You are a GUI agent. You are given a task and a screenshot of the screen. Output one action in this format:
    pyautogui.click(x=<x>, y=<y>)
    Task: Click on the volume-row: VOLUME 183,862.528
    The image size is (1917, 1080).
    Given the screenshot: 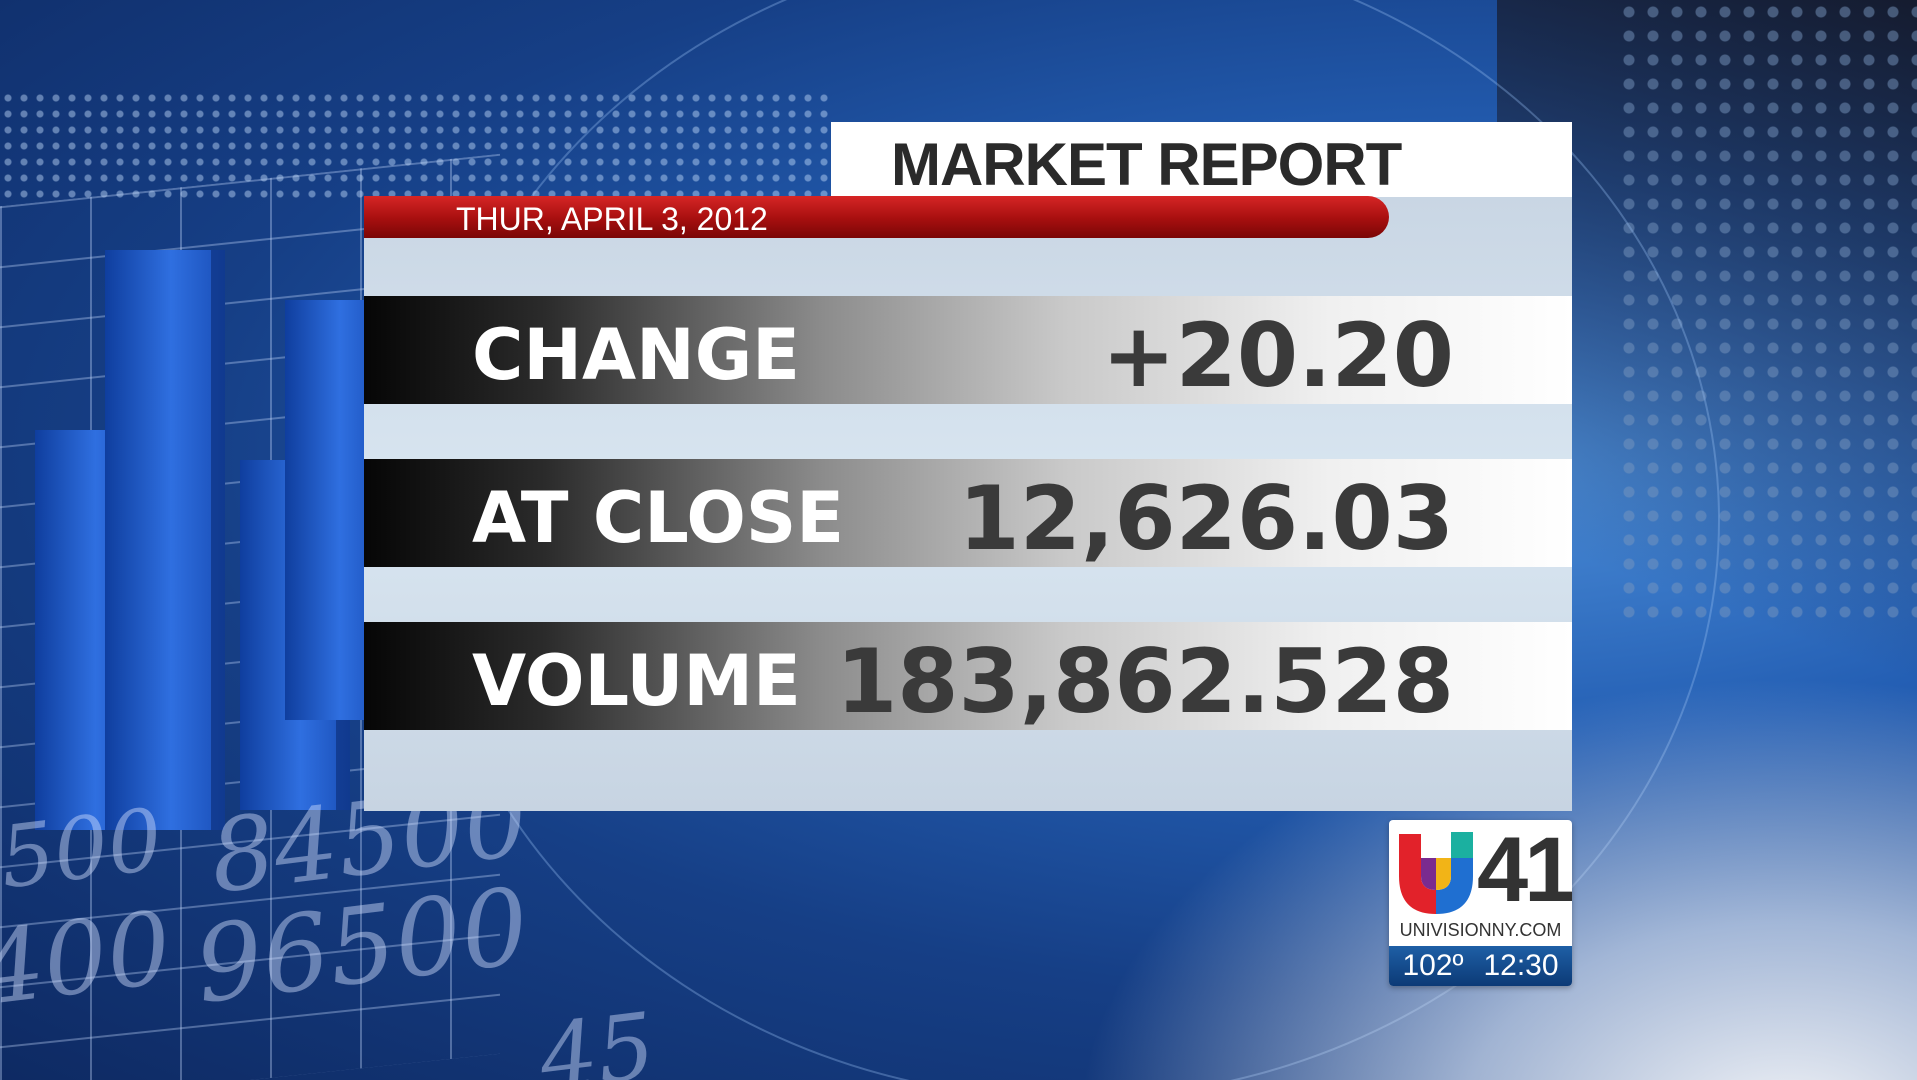 What is the action you would take?
    pyautogui.click(x=968, y=677)
    